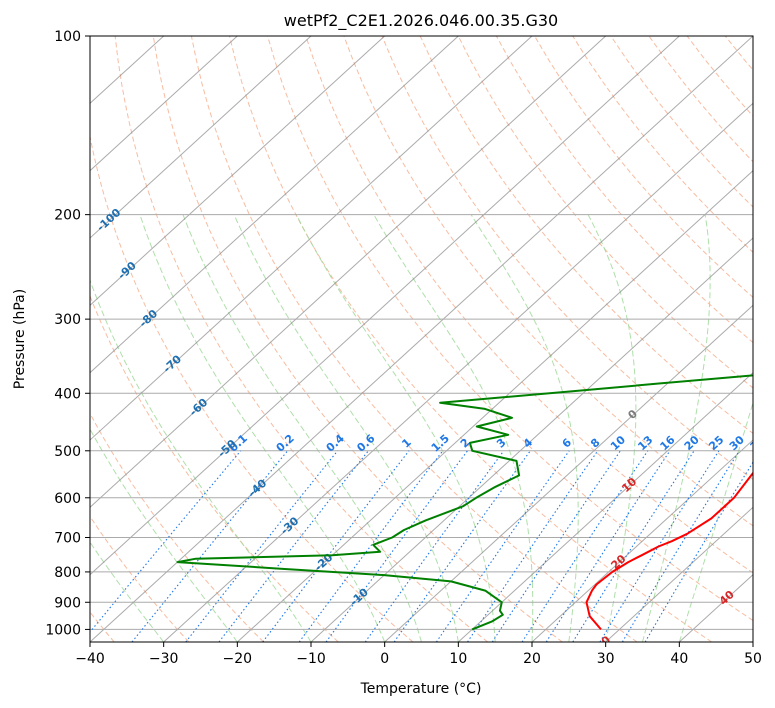 This screenshot has width=775, height=708. What do you see at coordinates (67, 394) in the screenshot?
I see `y-tick-label: 400` at bounding box center [67, 394].